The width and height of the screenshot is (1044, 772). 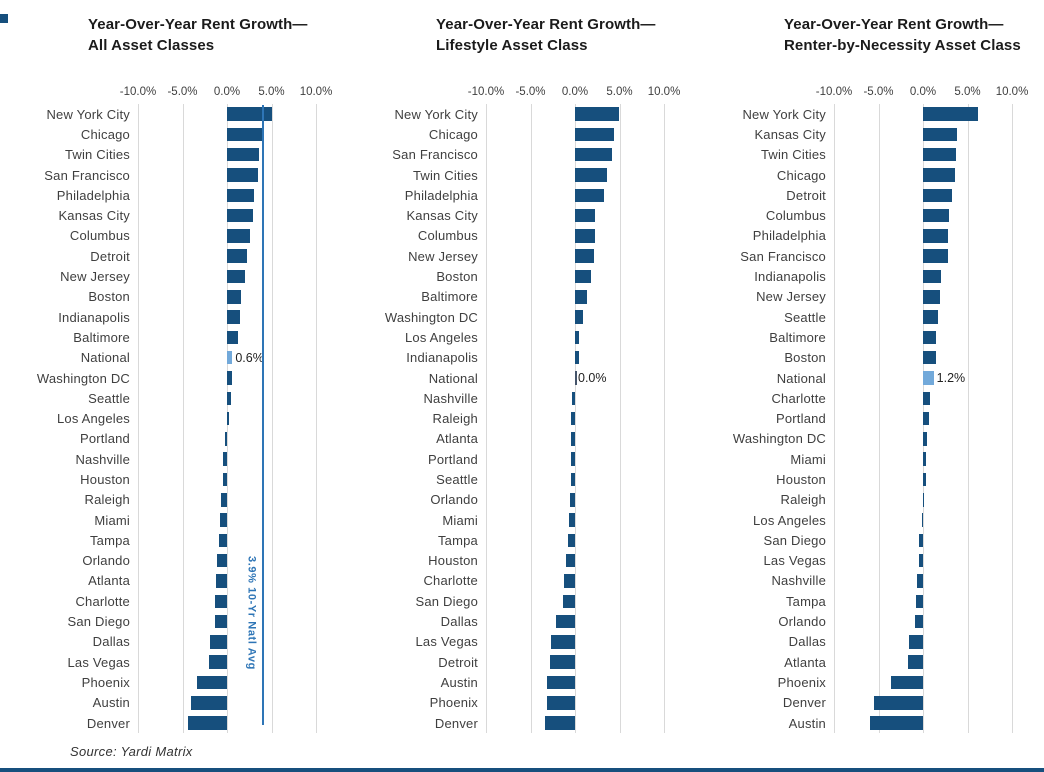 What do you see at coordinates (522, 662) in the screenshot?
I see `chart-row: Detroit` at bounding box center [522, 662].